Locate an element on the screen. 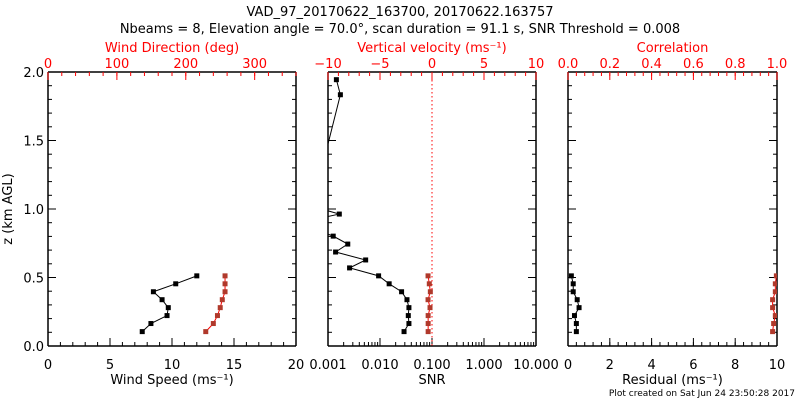 This screenshot has height=400, width=800. top-tick-label: 0.8 is located at coordinates (735, 64).